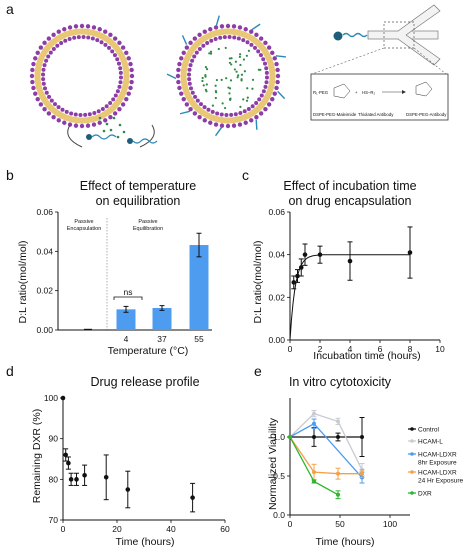 The height and width of the screenshot is (550, 464). I want to click on chart-e-series-1-point, so click(314, 413).